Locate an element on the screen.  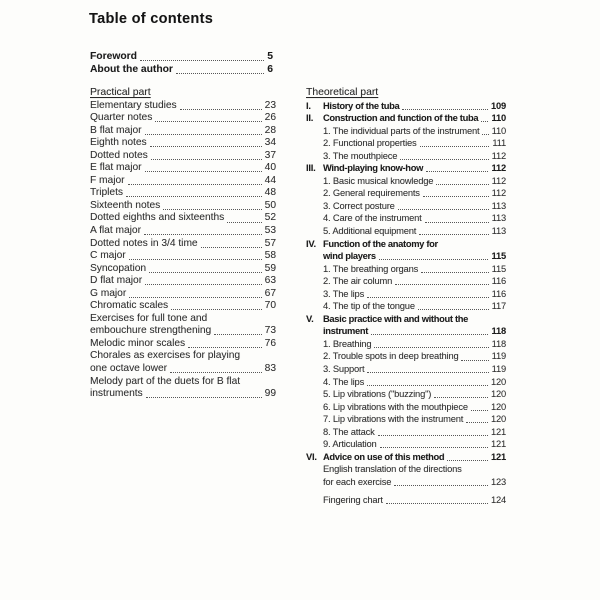
toc-page-number: 37 is located at coordinates (270, 155).